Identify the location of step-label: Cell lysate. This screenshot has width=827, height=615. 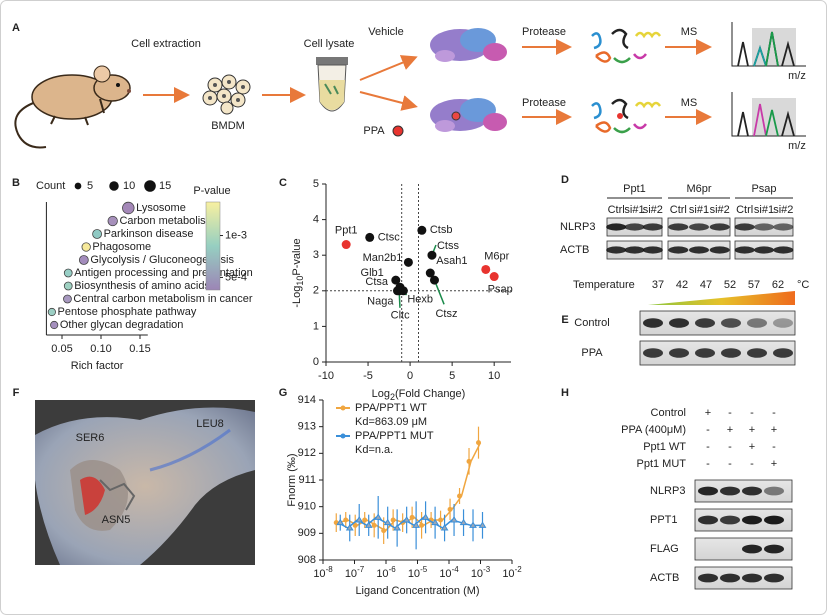
(329, 44).